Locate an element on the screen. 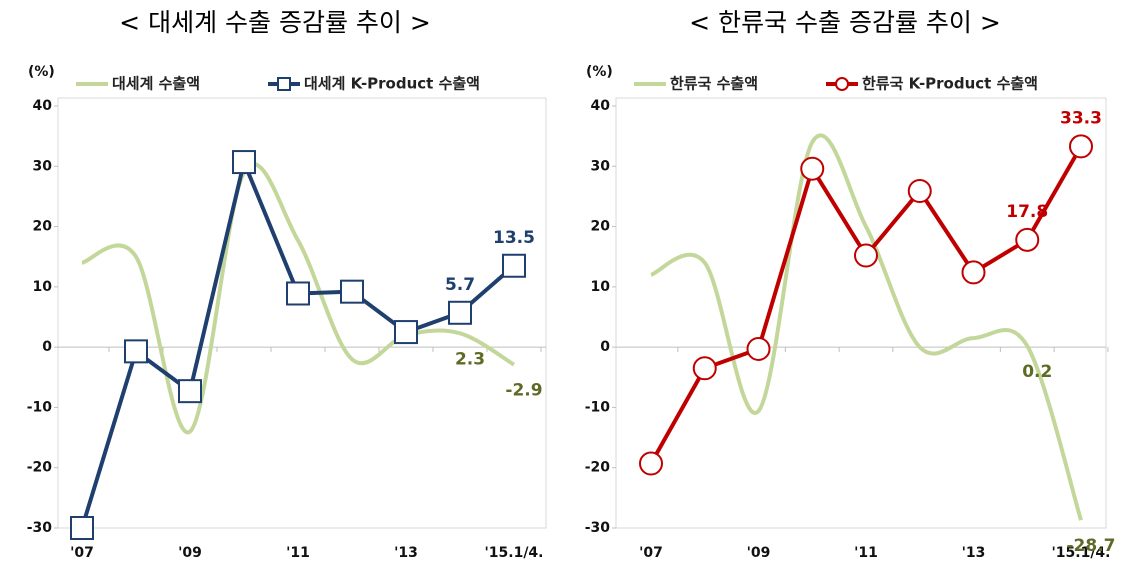 Image resolution: width=1123 pixels, height=569 pixels. value-label: 13.5 is located at coordinates (514, 238).